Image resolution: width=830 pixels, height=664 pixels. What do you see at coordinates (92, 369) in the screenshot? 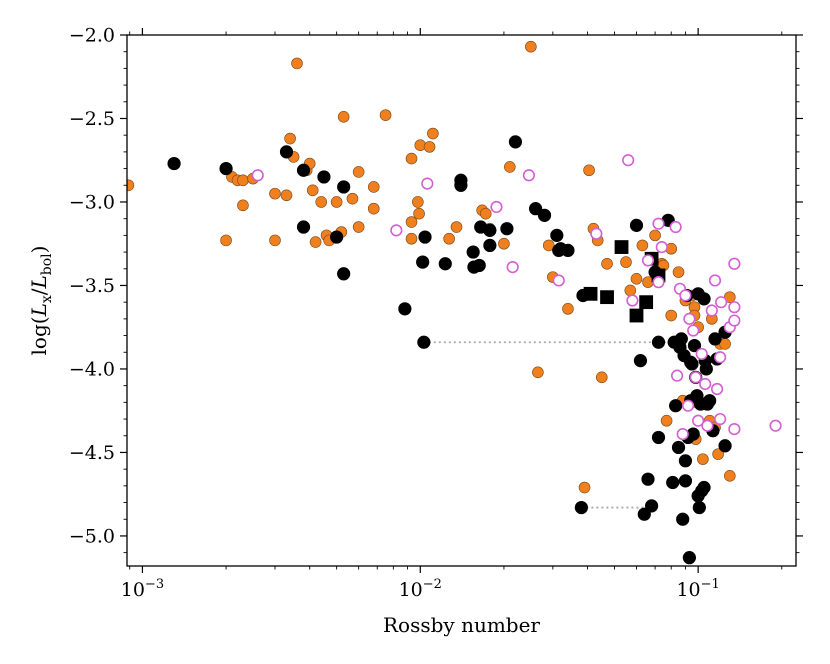
I see `y-tick-label: −4.0` at bounding box center [92, 369].